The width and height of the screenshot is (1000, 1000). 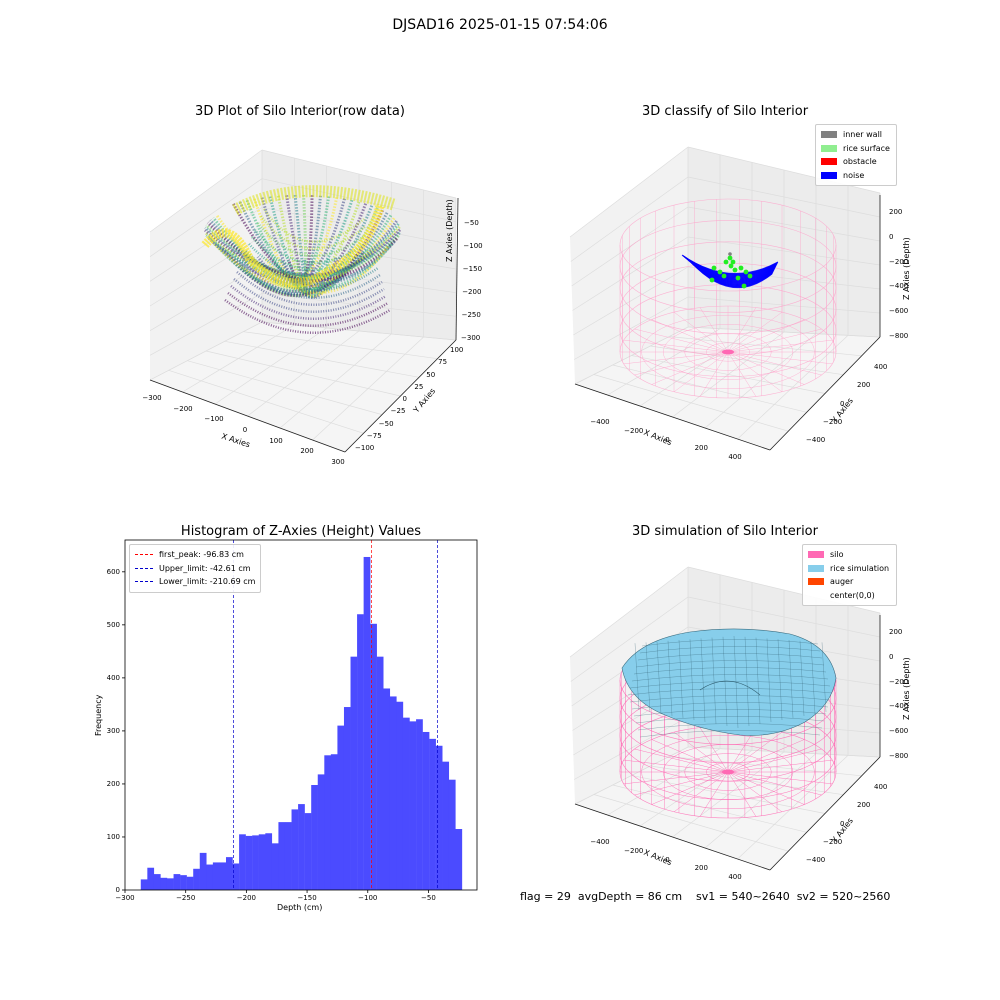 I want to click on raw-plot-ztick-label: −150, so click(x=472, y=269).